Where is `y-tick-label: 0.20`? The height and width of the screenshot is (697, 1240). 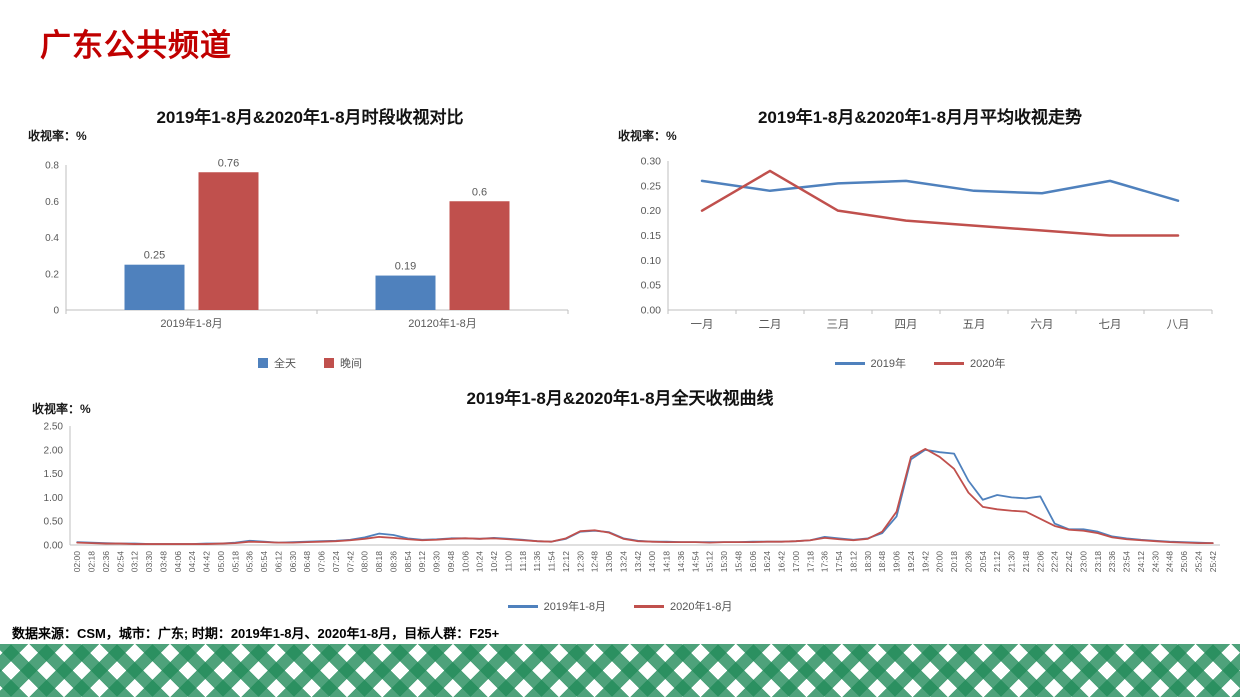
y-tick-label: 0.20 is located at coordinates (651, 211).